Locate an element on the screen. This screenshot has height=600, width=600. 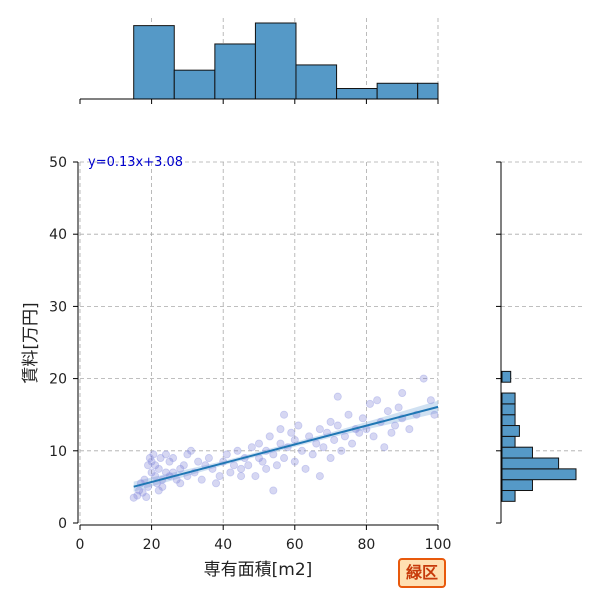
district-badge: 緑区 is located at coordinates (422, 573).